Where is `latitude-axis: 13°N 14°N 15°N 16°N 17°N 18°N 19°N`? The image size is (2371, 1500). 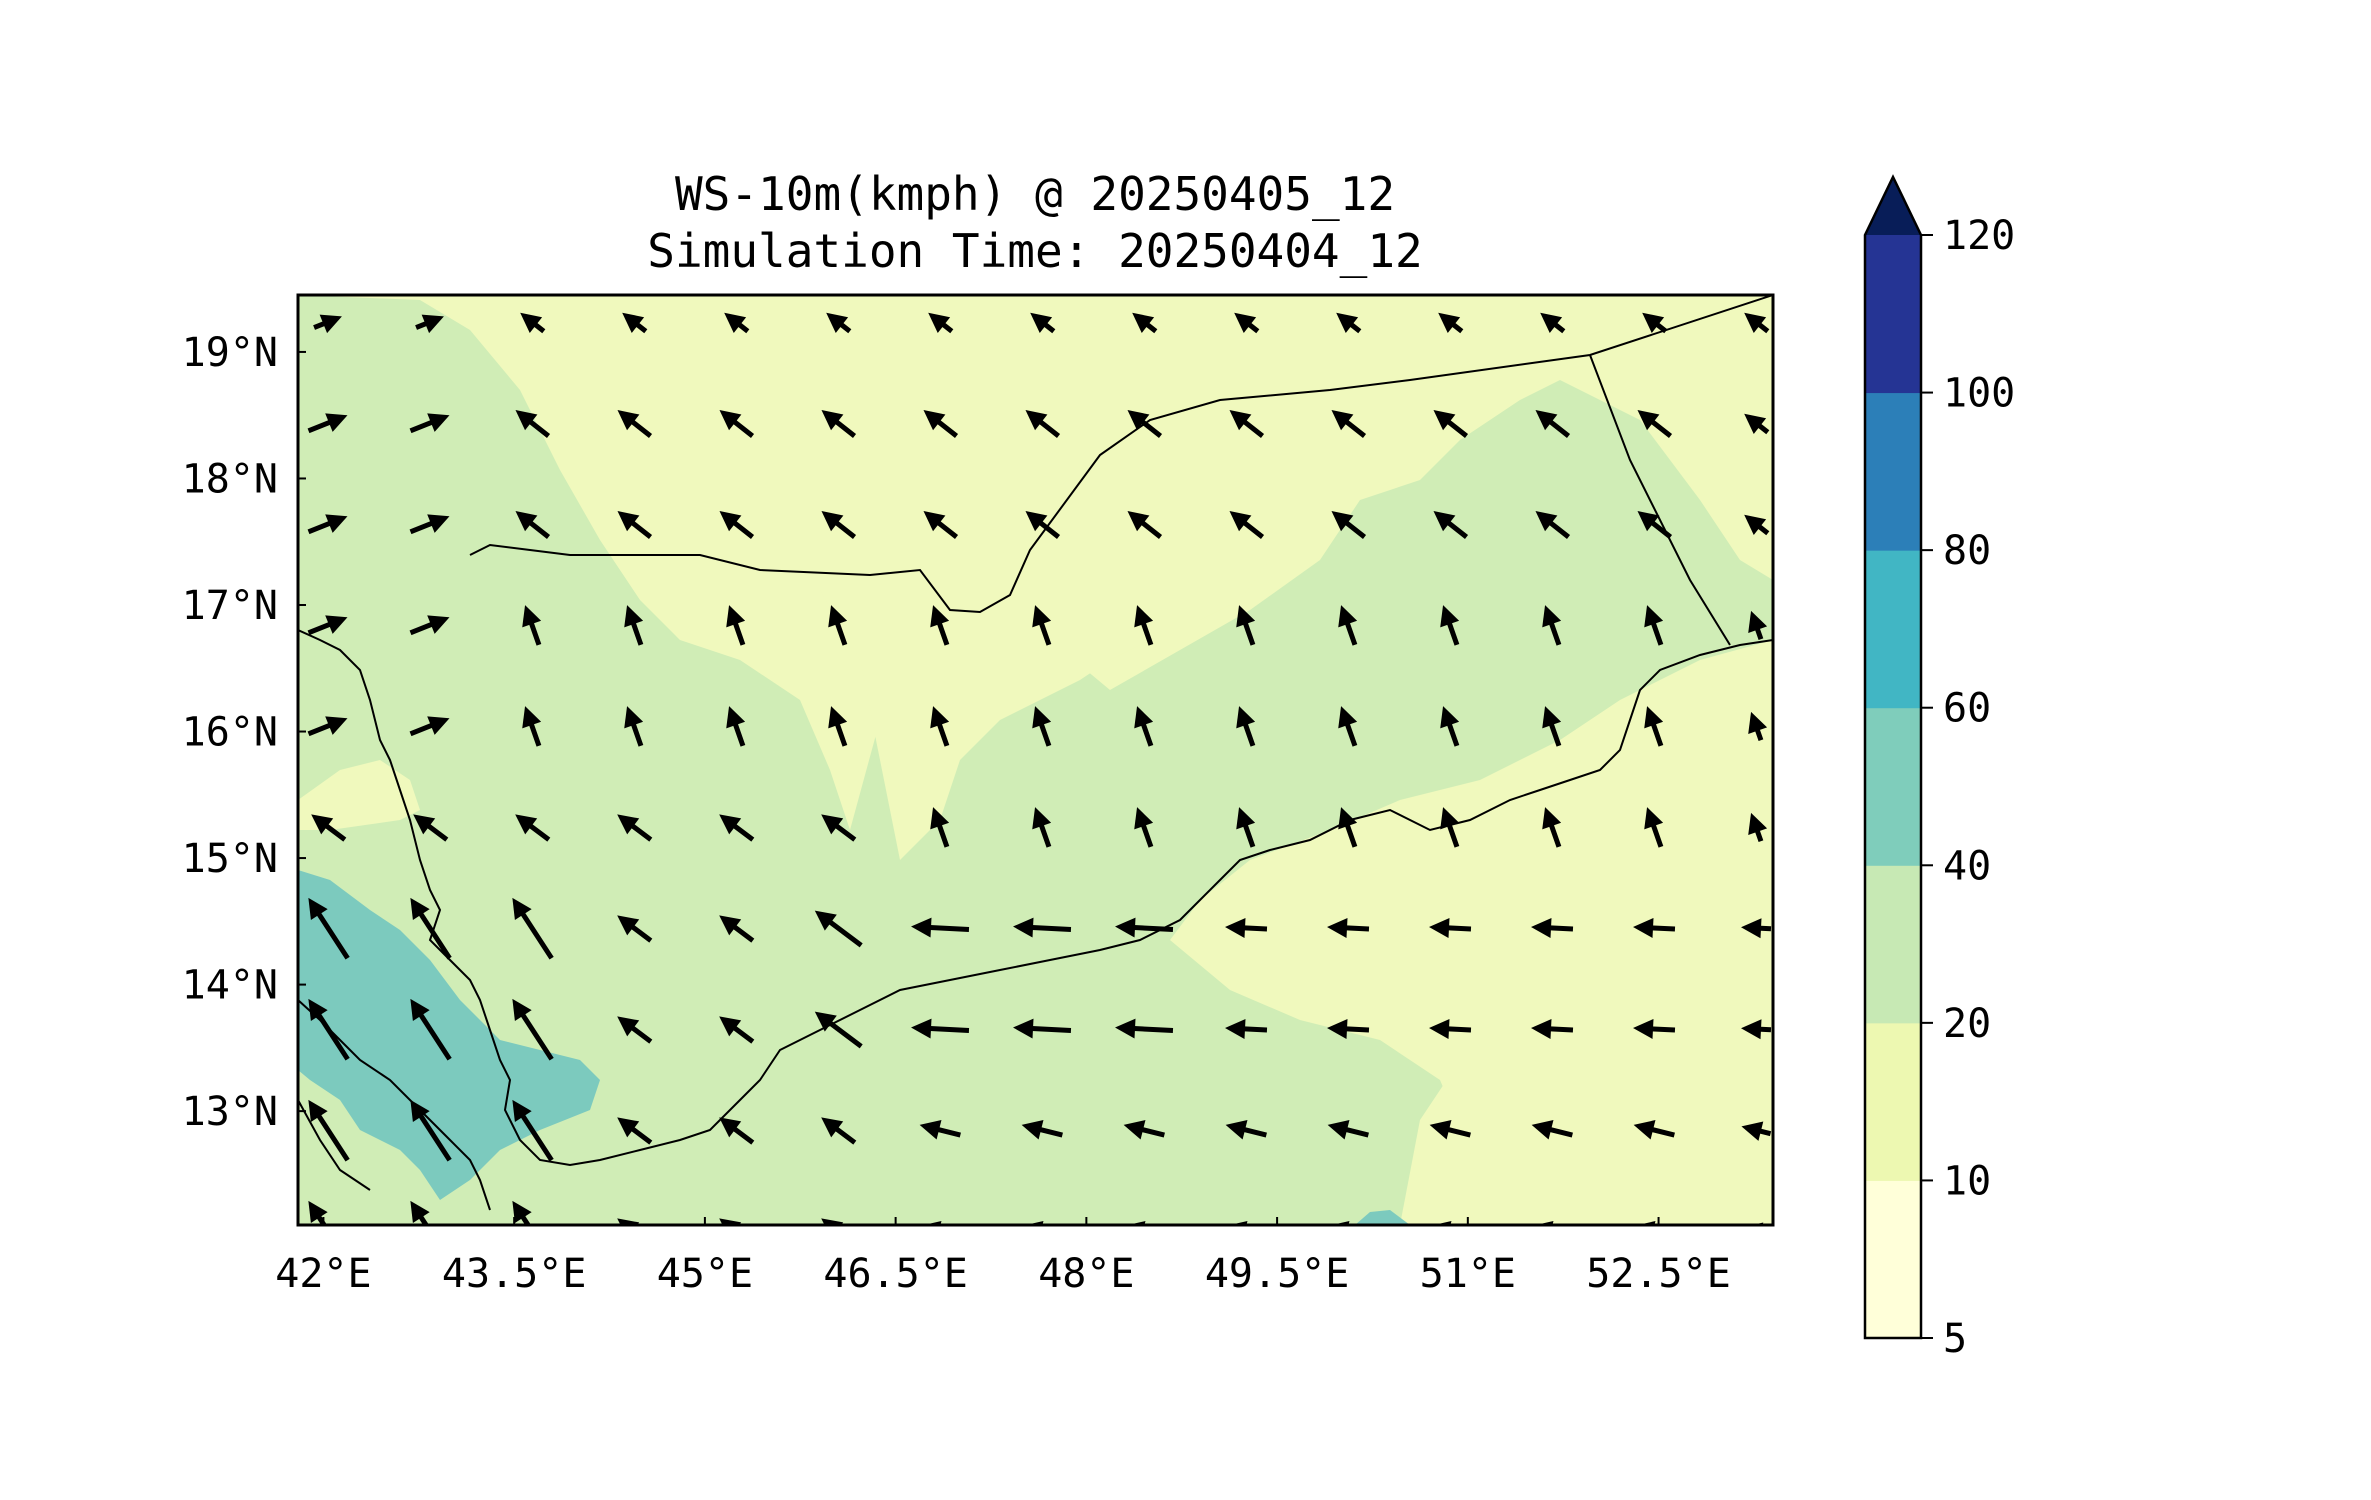 latitude-axis: 13°N 14°N 15°N 16°N 17°N 18°N 19°N is located at coordinates (244, 732).